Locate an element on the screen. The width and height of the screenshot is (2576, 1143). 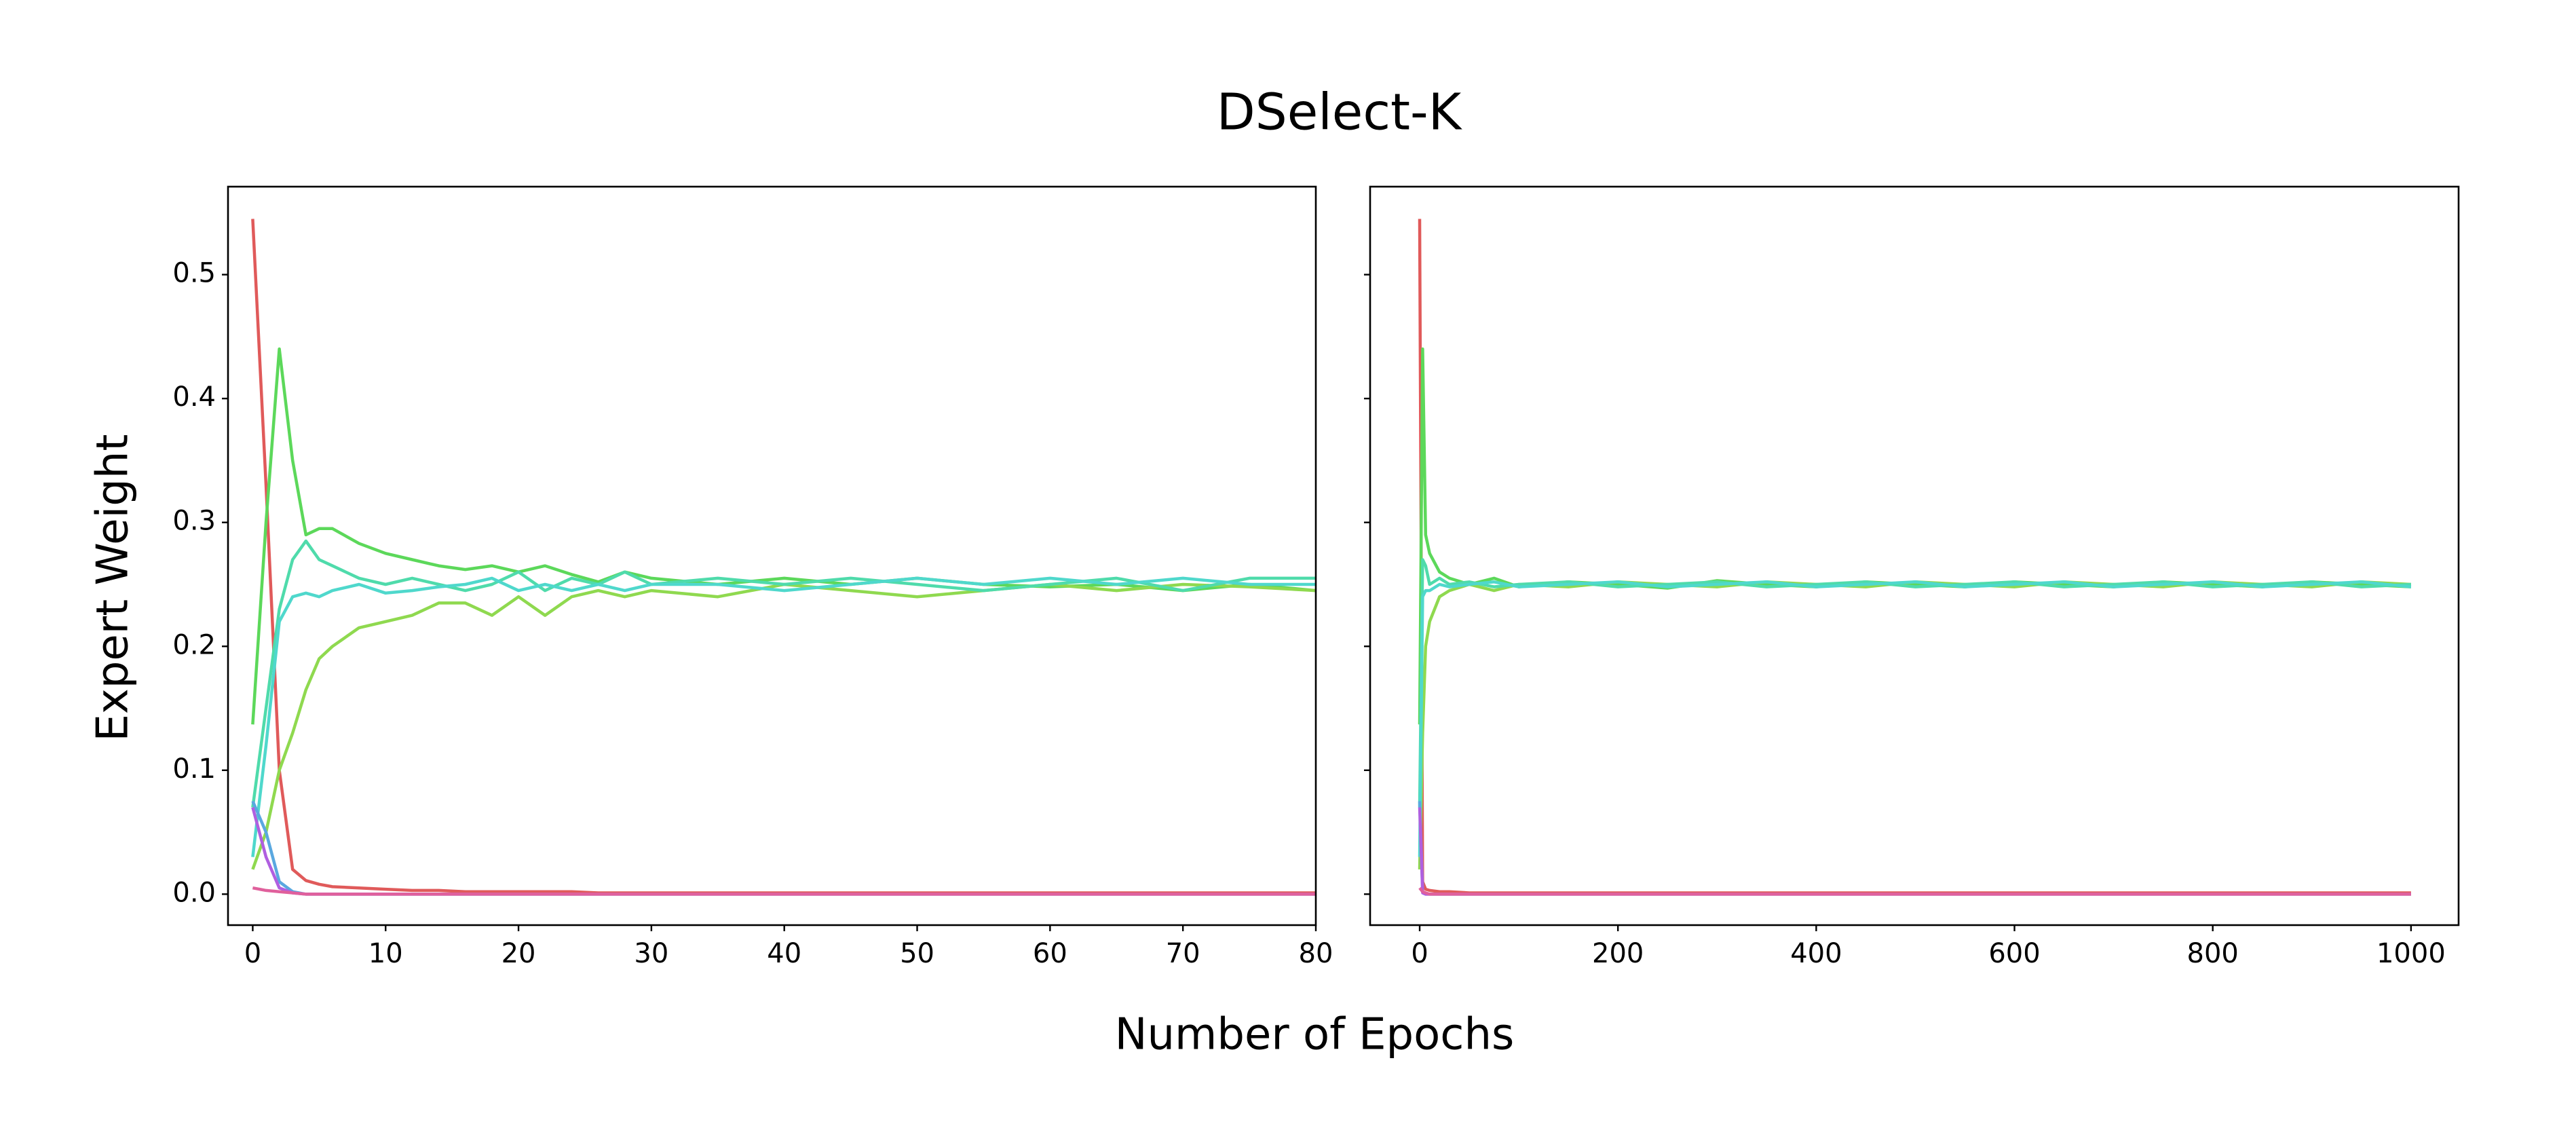
x-tick-label: 1000 is located at coordinates (2411, 953).